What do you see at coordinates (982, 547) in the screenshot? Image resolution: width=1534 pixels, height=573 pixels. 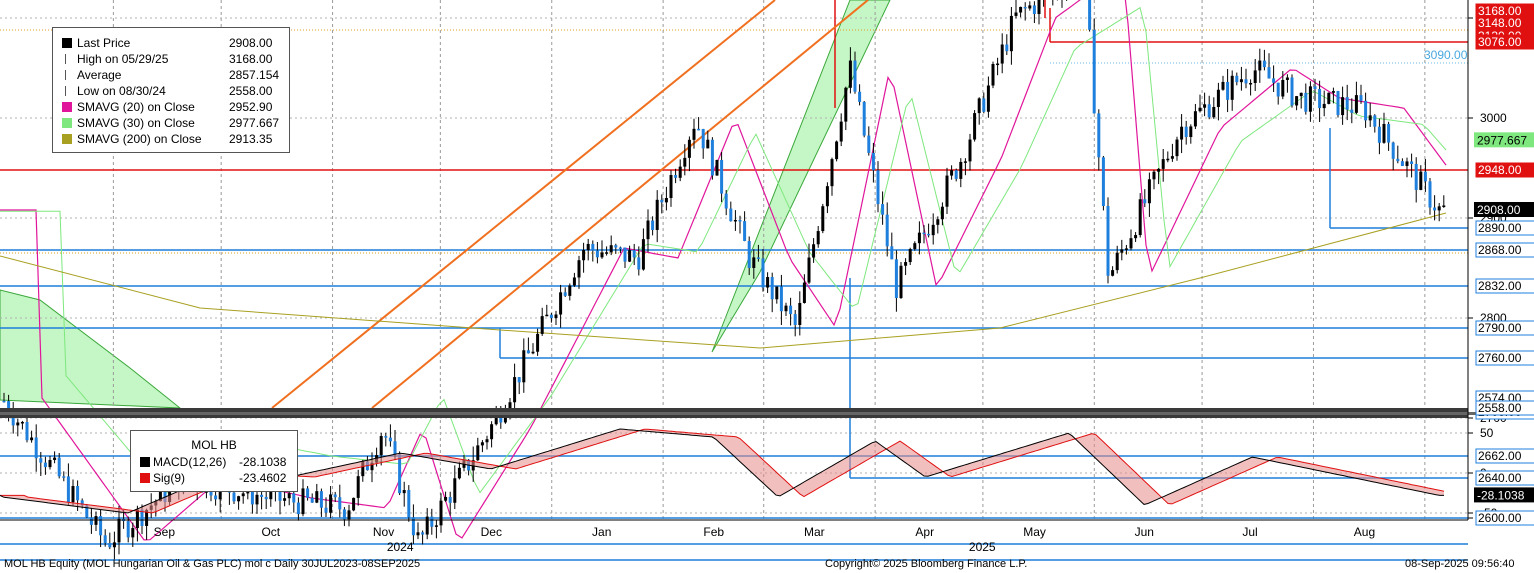 I see `year-label: 2025` at bounding box center [982, 547].